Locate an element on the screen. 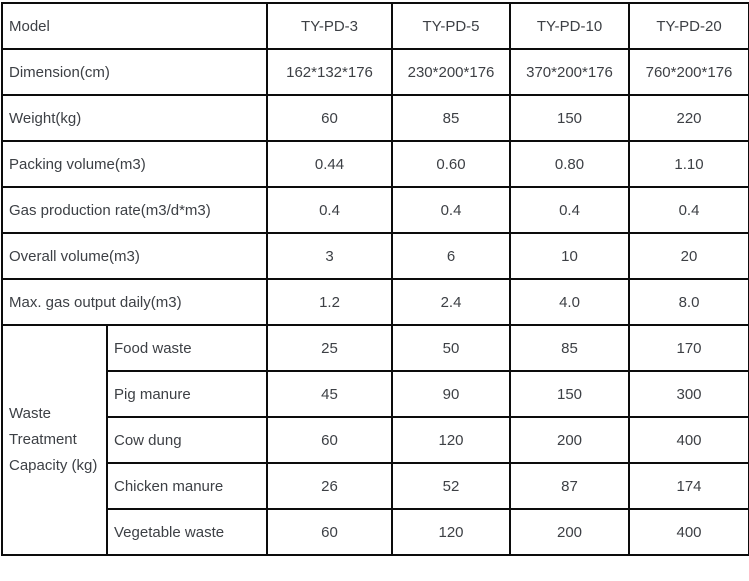 The height and width of the screenshot is (581, 749). overall-volume-value: 20 is located at coordinates (688, 256).